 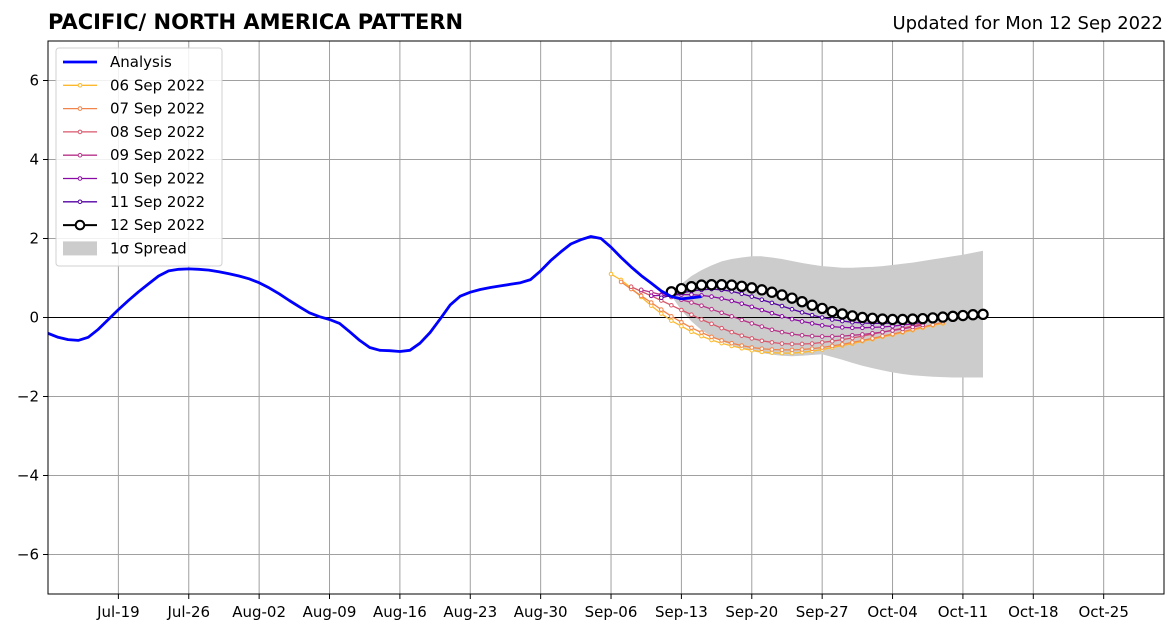 What do you see at coordinates (34, 239) in the screenshot?
I see `y-tick-label: 2` at bounding box center [34, 239].